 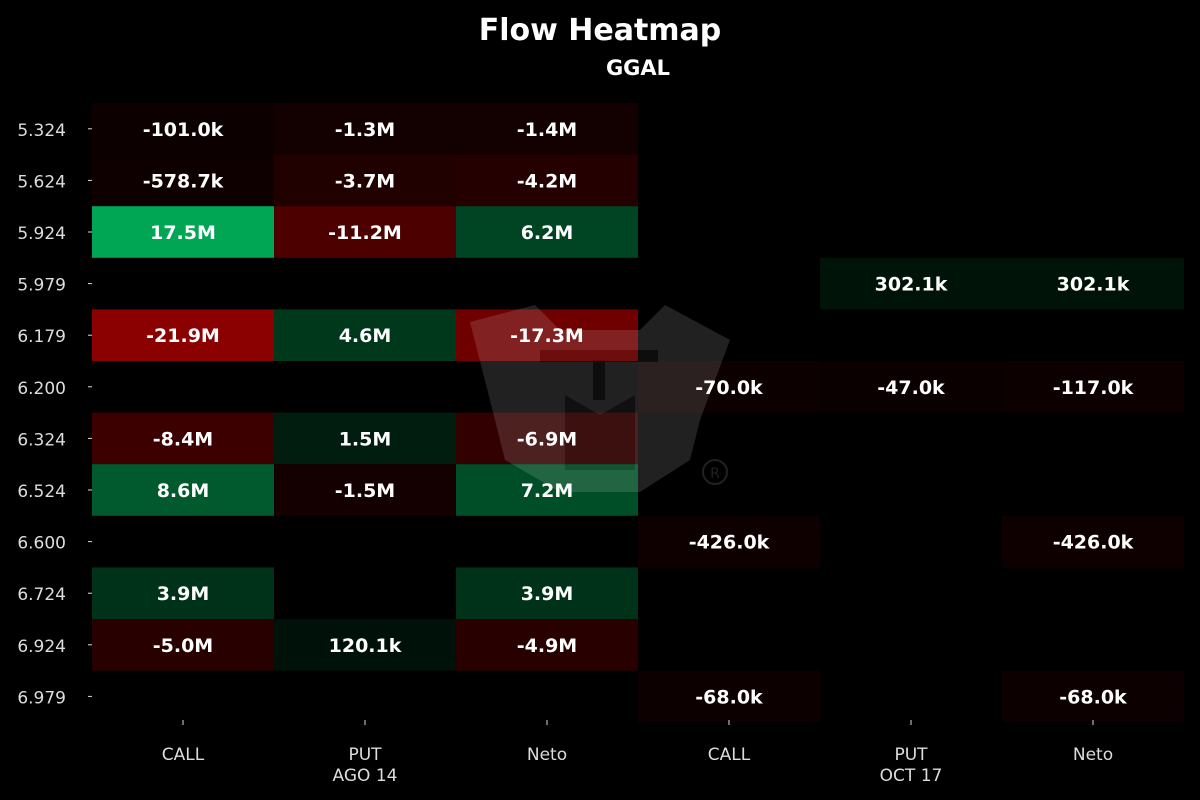 I want to click on cell-value-label: -47.0k, so click(x=911, y=388).